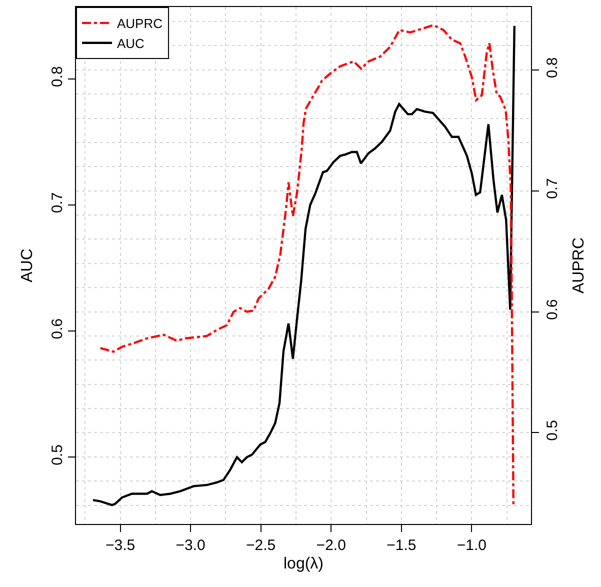 Image resolution: width=601 pixels, height=587 pixels. Describe the element at coordinates (552, 188) in the screenshot. I see `y2-tick-label: 0.7` at that location.